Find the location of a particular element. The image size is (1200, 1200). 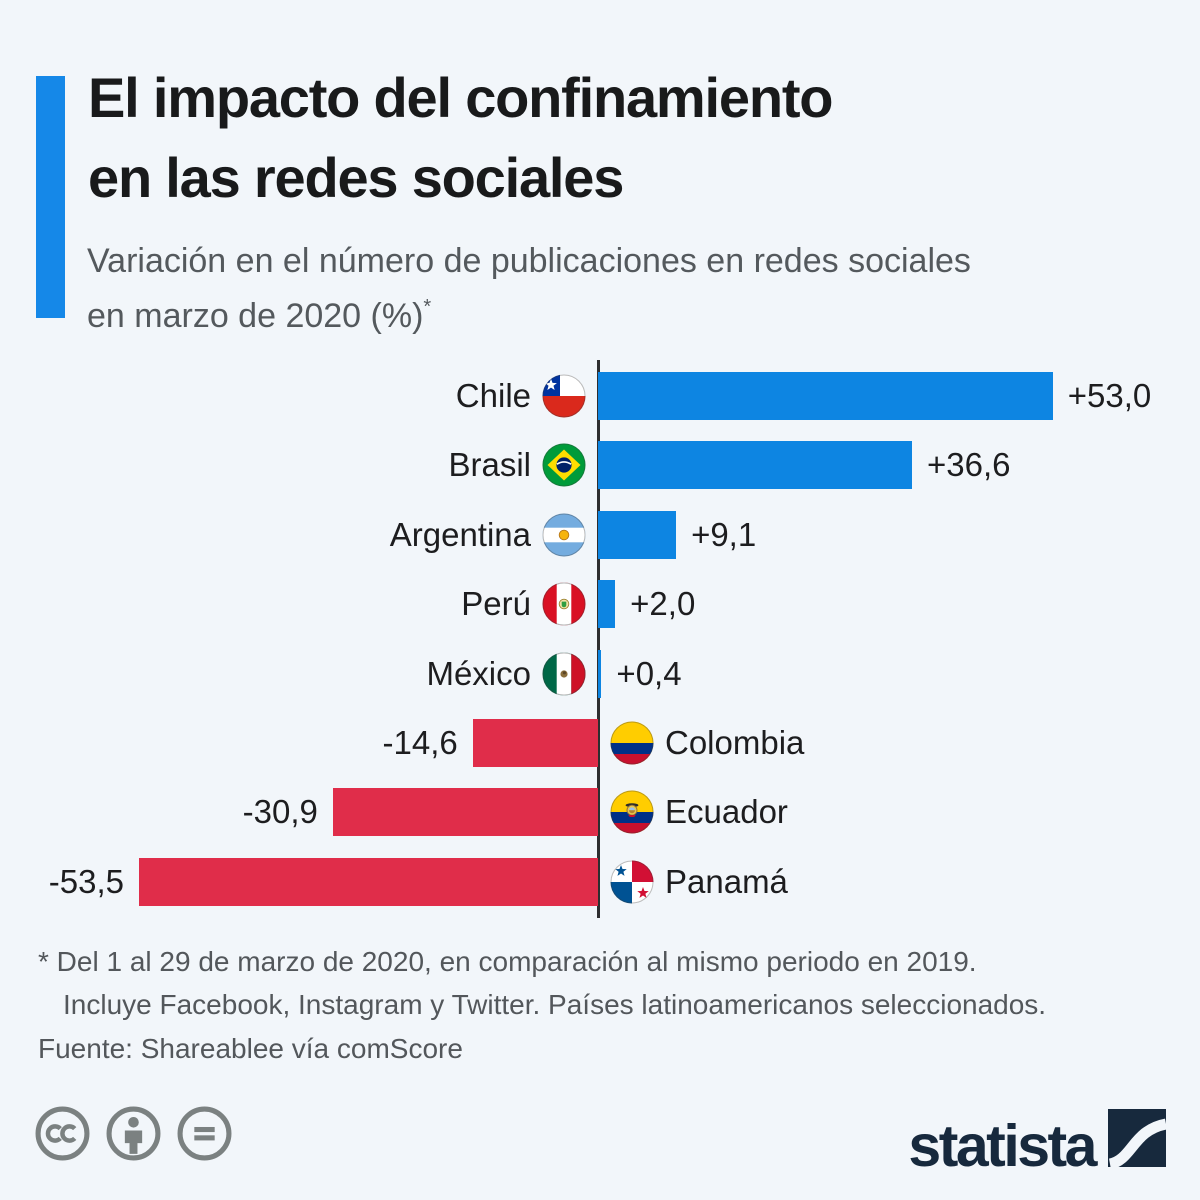

bar-pa is located at coordinates (368, 881).